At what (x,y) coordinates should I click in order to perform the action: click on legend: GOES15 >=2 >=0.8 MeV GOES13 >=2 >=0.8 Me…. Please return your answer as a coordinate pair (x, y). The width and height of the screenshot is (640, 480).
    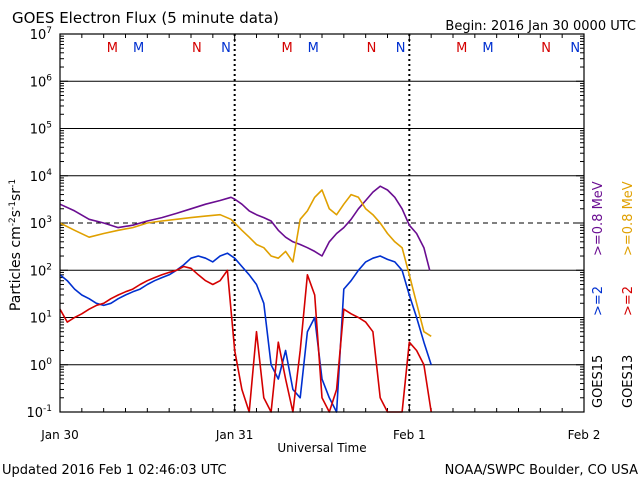
    Looking at the image, I should click on (613, 294).